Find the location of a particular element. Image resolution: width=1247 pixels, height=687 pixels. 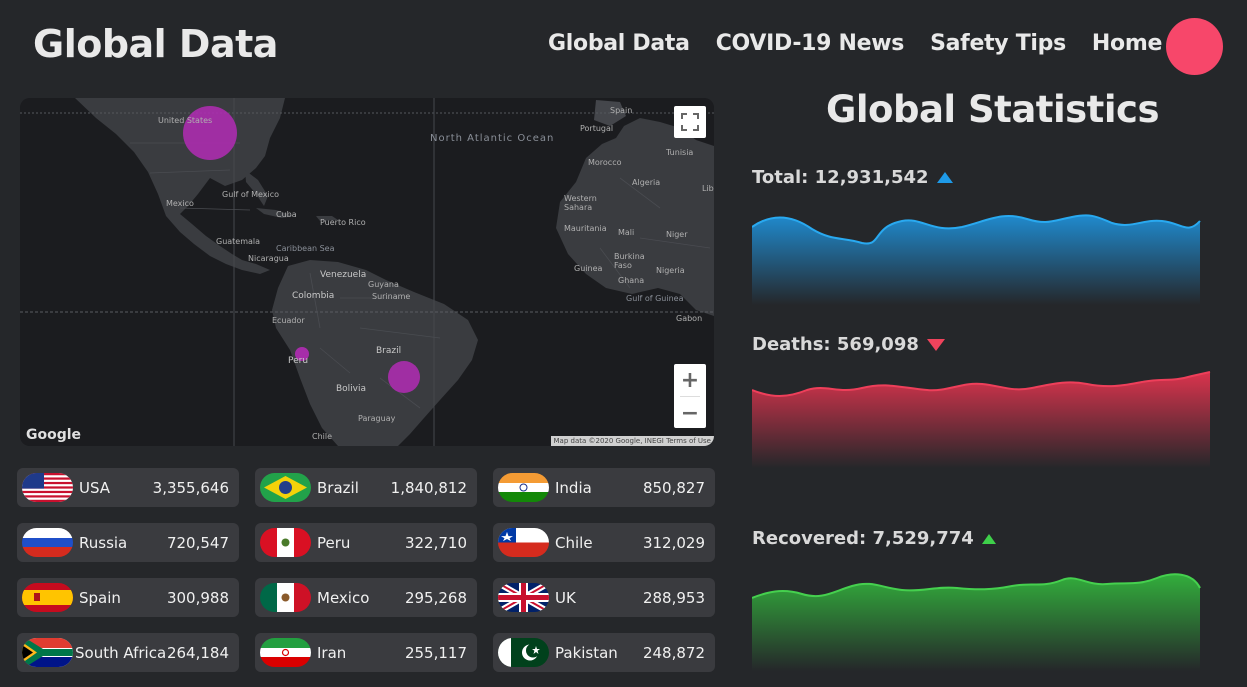

map-label-morocco: Morocco is located at coordinates (605, 162).